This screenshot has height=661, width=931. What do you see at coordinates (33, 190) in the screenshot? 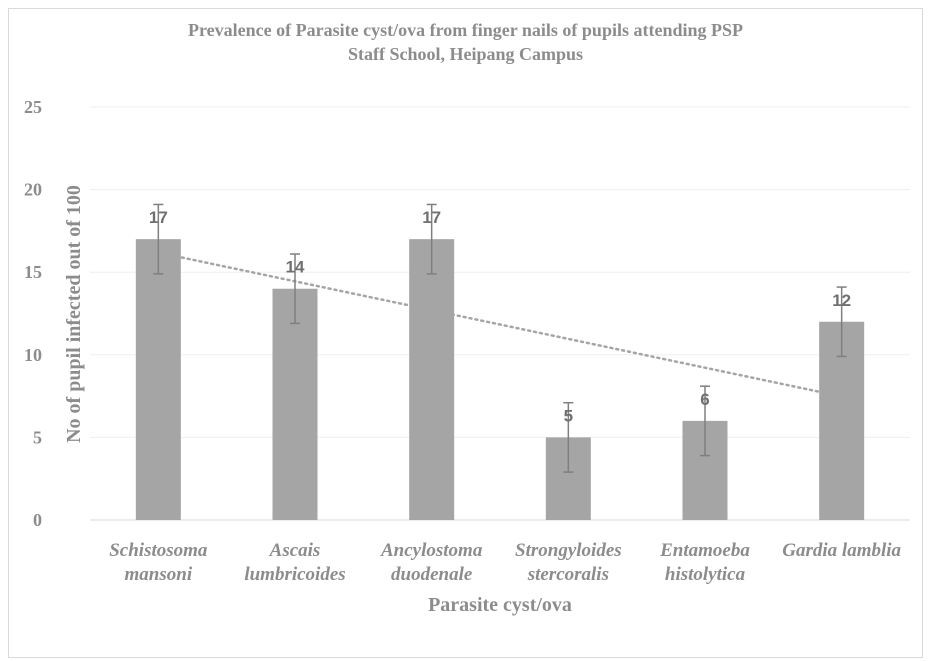
I see `y-tick-label: 20` at bounding box center [33, 190].